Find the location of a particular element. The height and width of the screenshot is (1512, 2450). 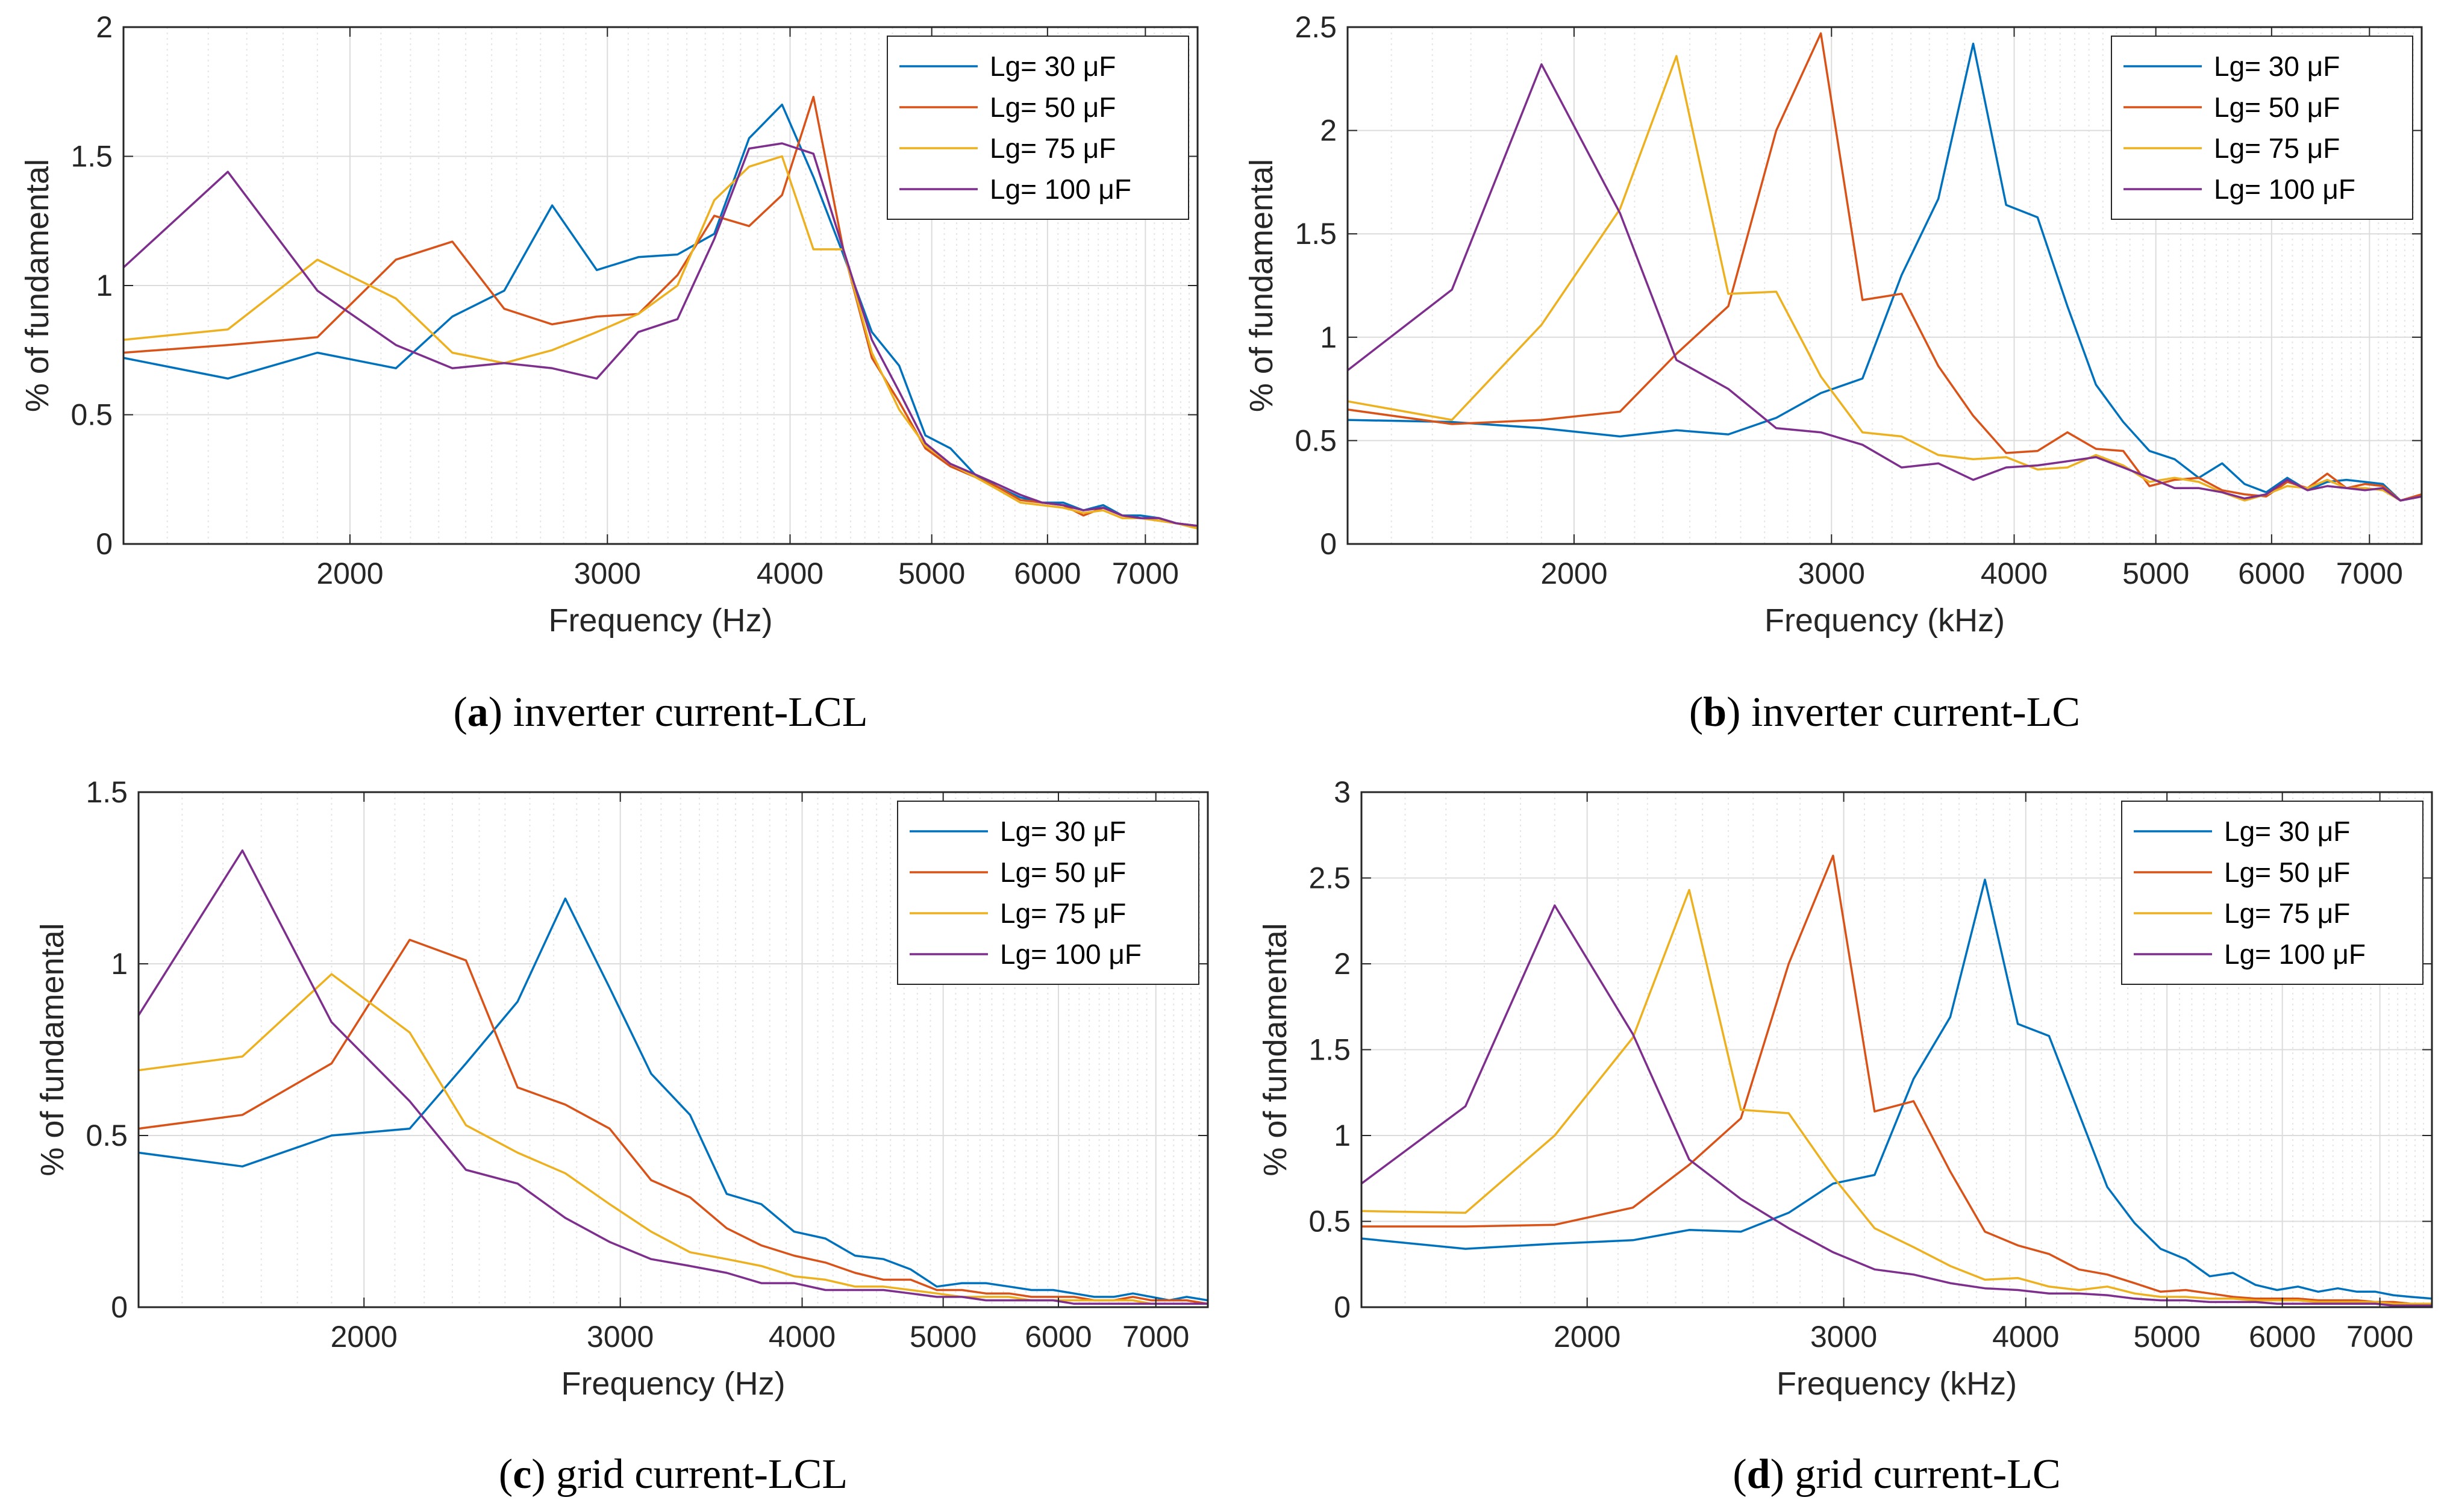

panel-caption: (b) inverter current-LC is located at coordinates (1885, 712).